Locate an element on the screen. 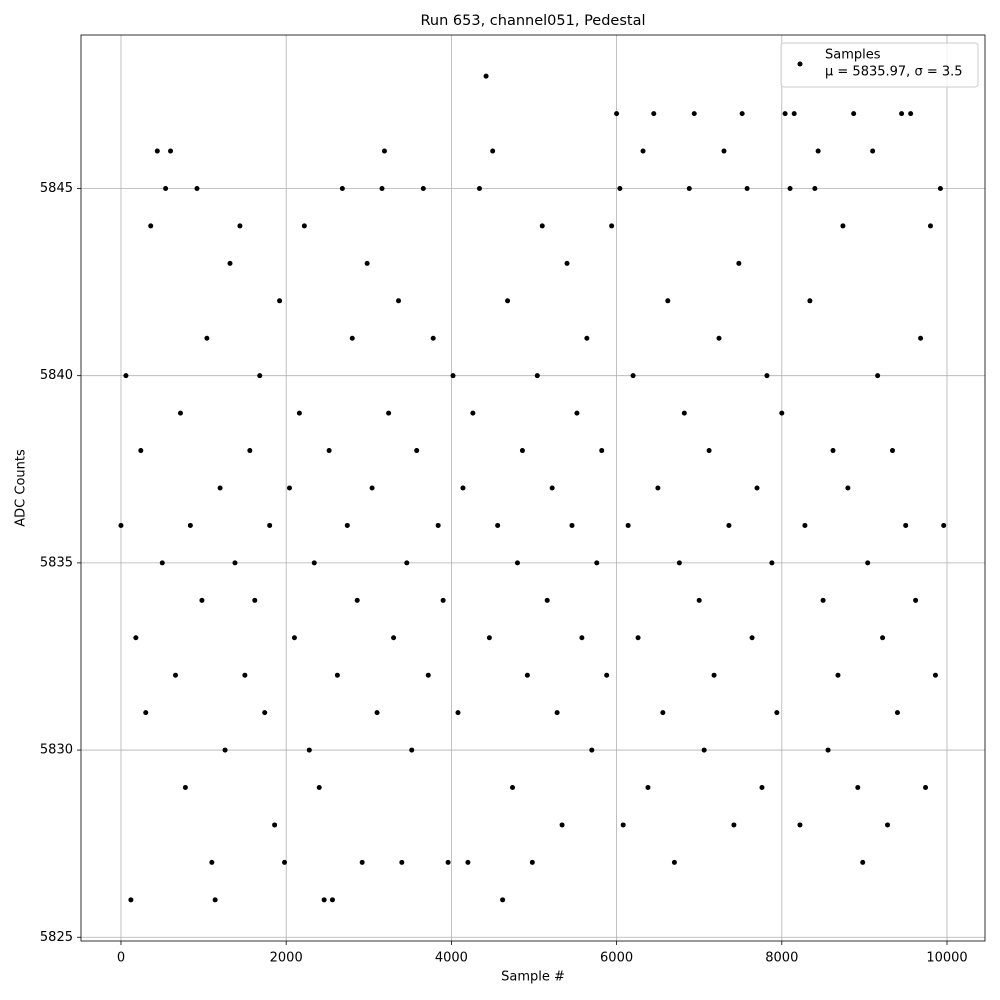  legend-box is located at coordinates (879, 65).